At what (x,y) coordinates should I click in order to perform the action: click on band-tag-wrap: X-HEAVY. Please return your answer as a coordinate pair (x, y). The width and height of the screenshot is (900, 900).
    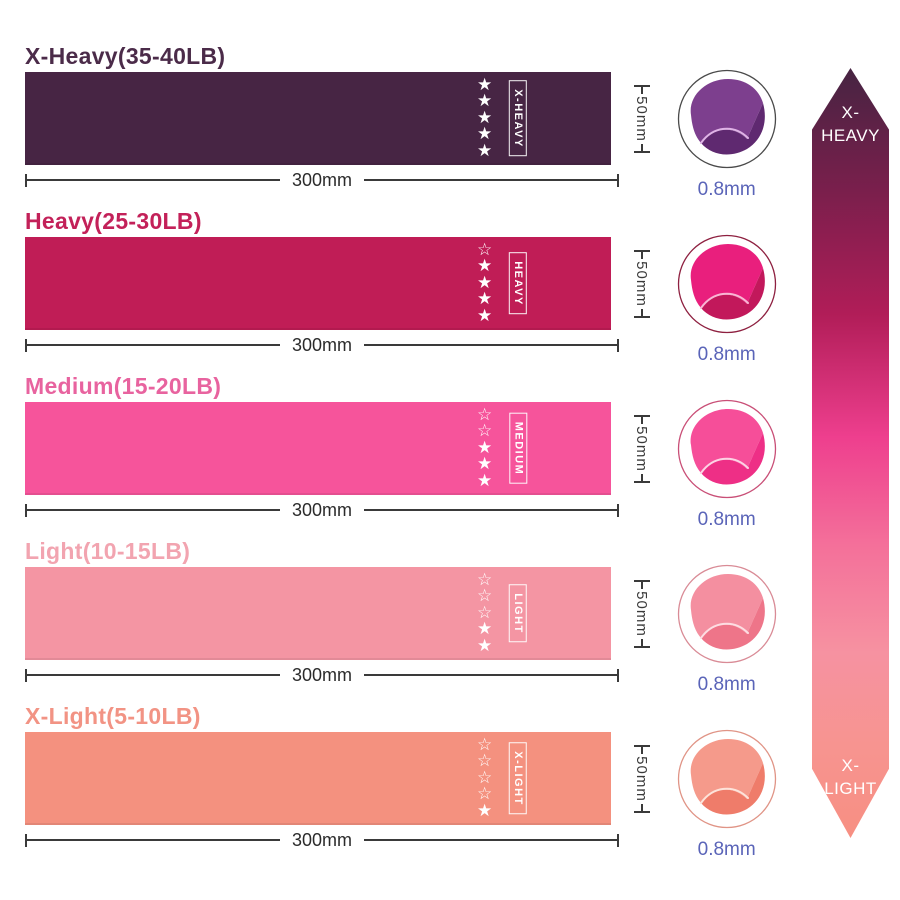
    Looking at the image, I should click on (518, 118).